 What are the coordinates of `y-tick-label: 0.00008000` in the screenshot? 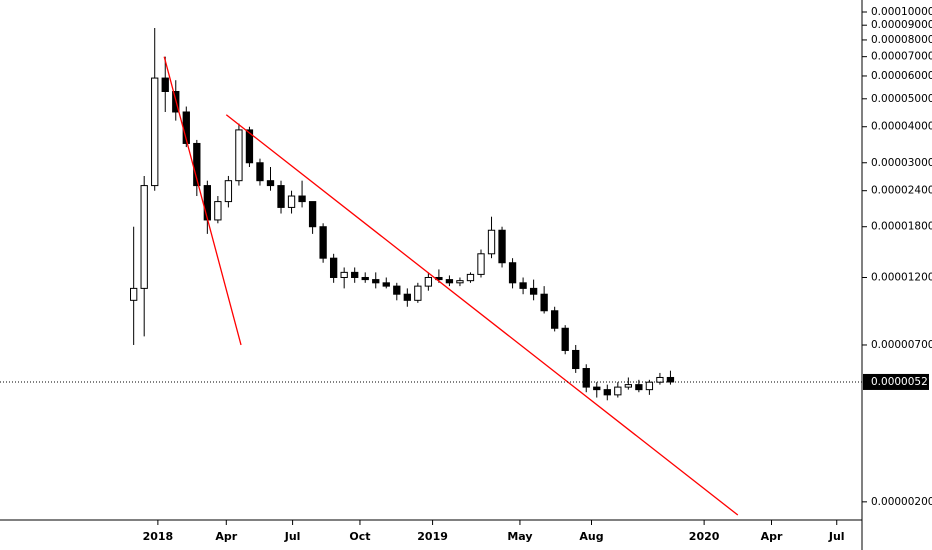 It's located at (901, 40).